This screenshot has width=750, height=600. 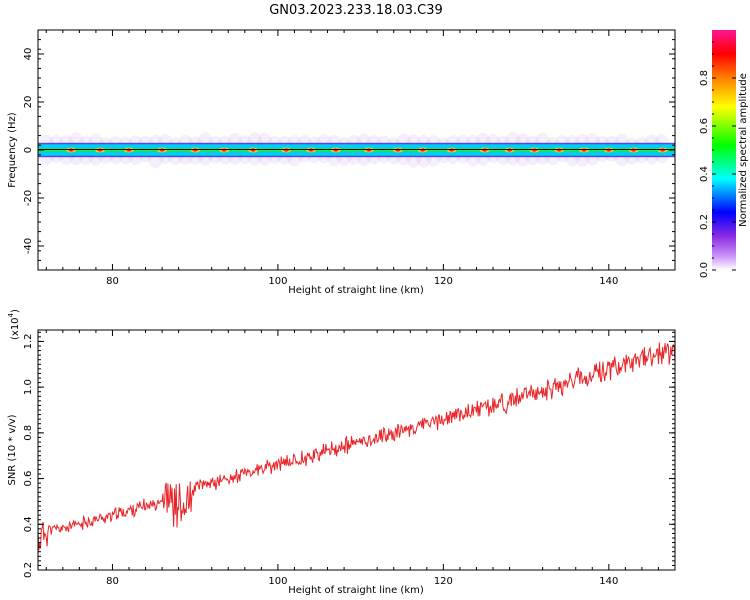 I want to click on figure-title: GN03.2023.233.18.03.C39, so click(x=356, y=10).